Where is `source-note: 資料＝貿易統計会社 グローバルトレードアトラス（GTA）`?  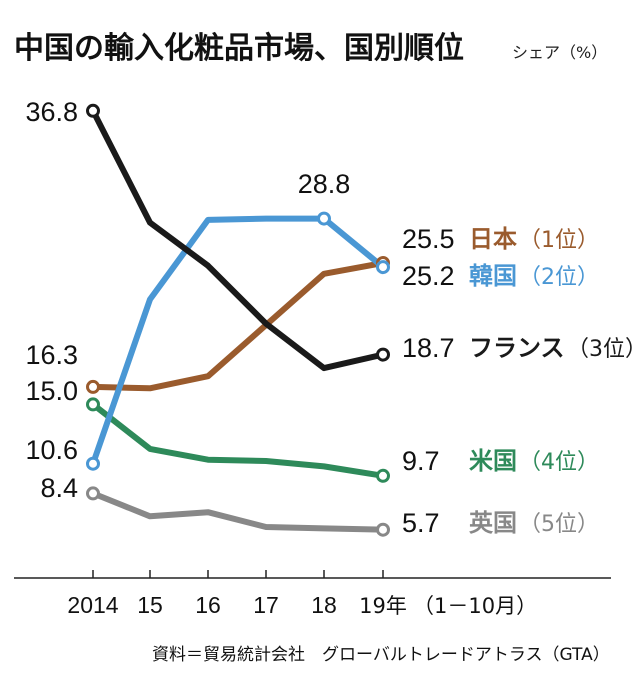 source-note: 資料＝貿易統計会社 グローバルトレードアトラス（GTA） is located at coordinates (381, 655).